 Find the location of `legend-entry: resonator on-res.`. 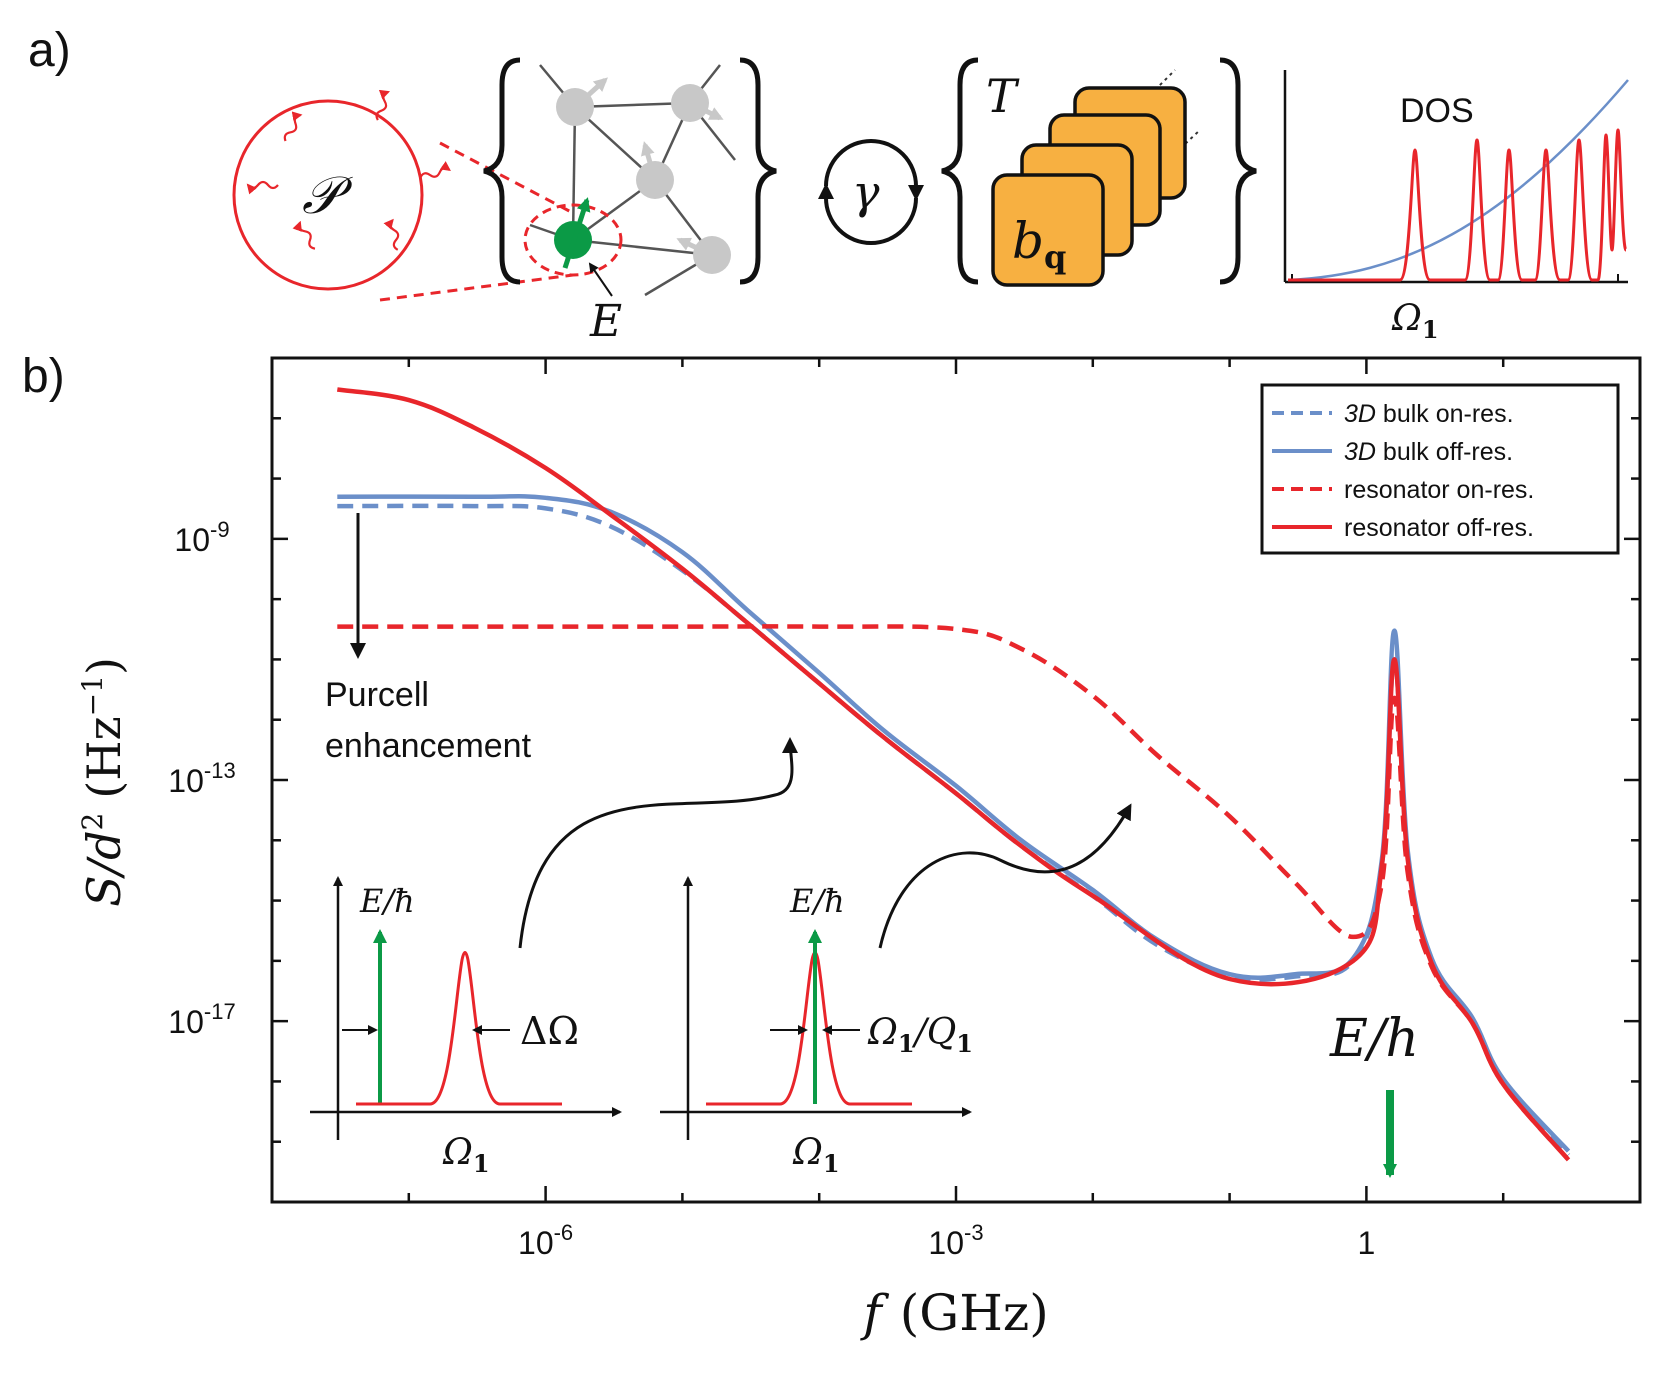

legend-entry: resonator on-res. is located at coordinates (1439, 490).